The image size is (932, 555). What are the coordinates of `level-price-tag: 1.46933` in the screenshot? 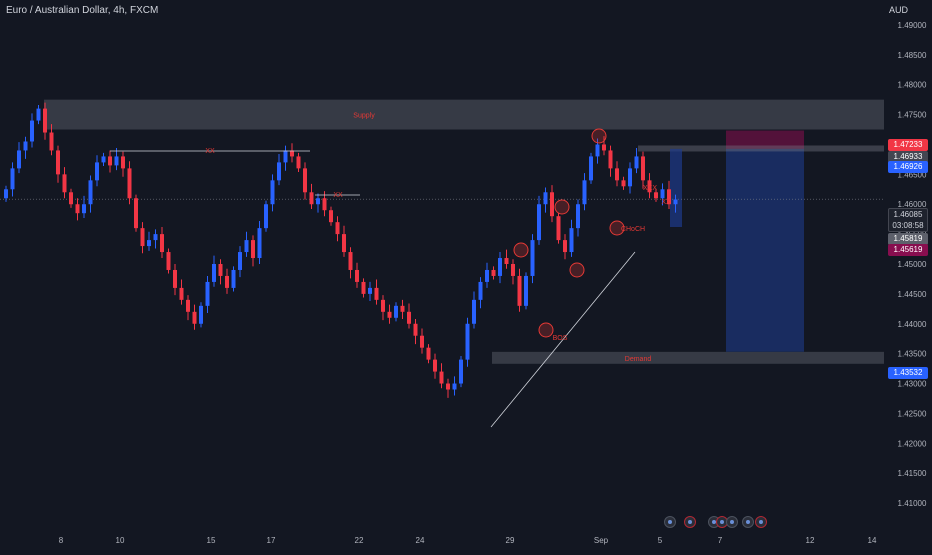 It's located at (908, 157).